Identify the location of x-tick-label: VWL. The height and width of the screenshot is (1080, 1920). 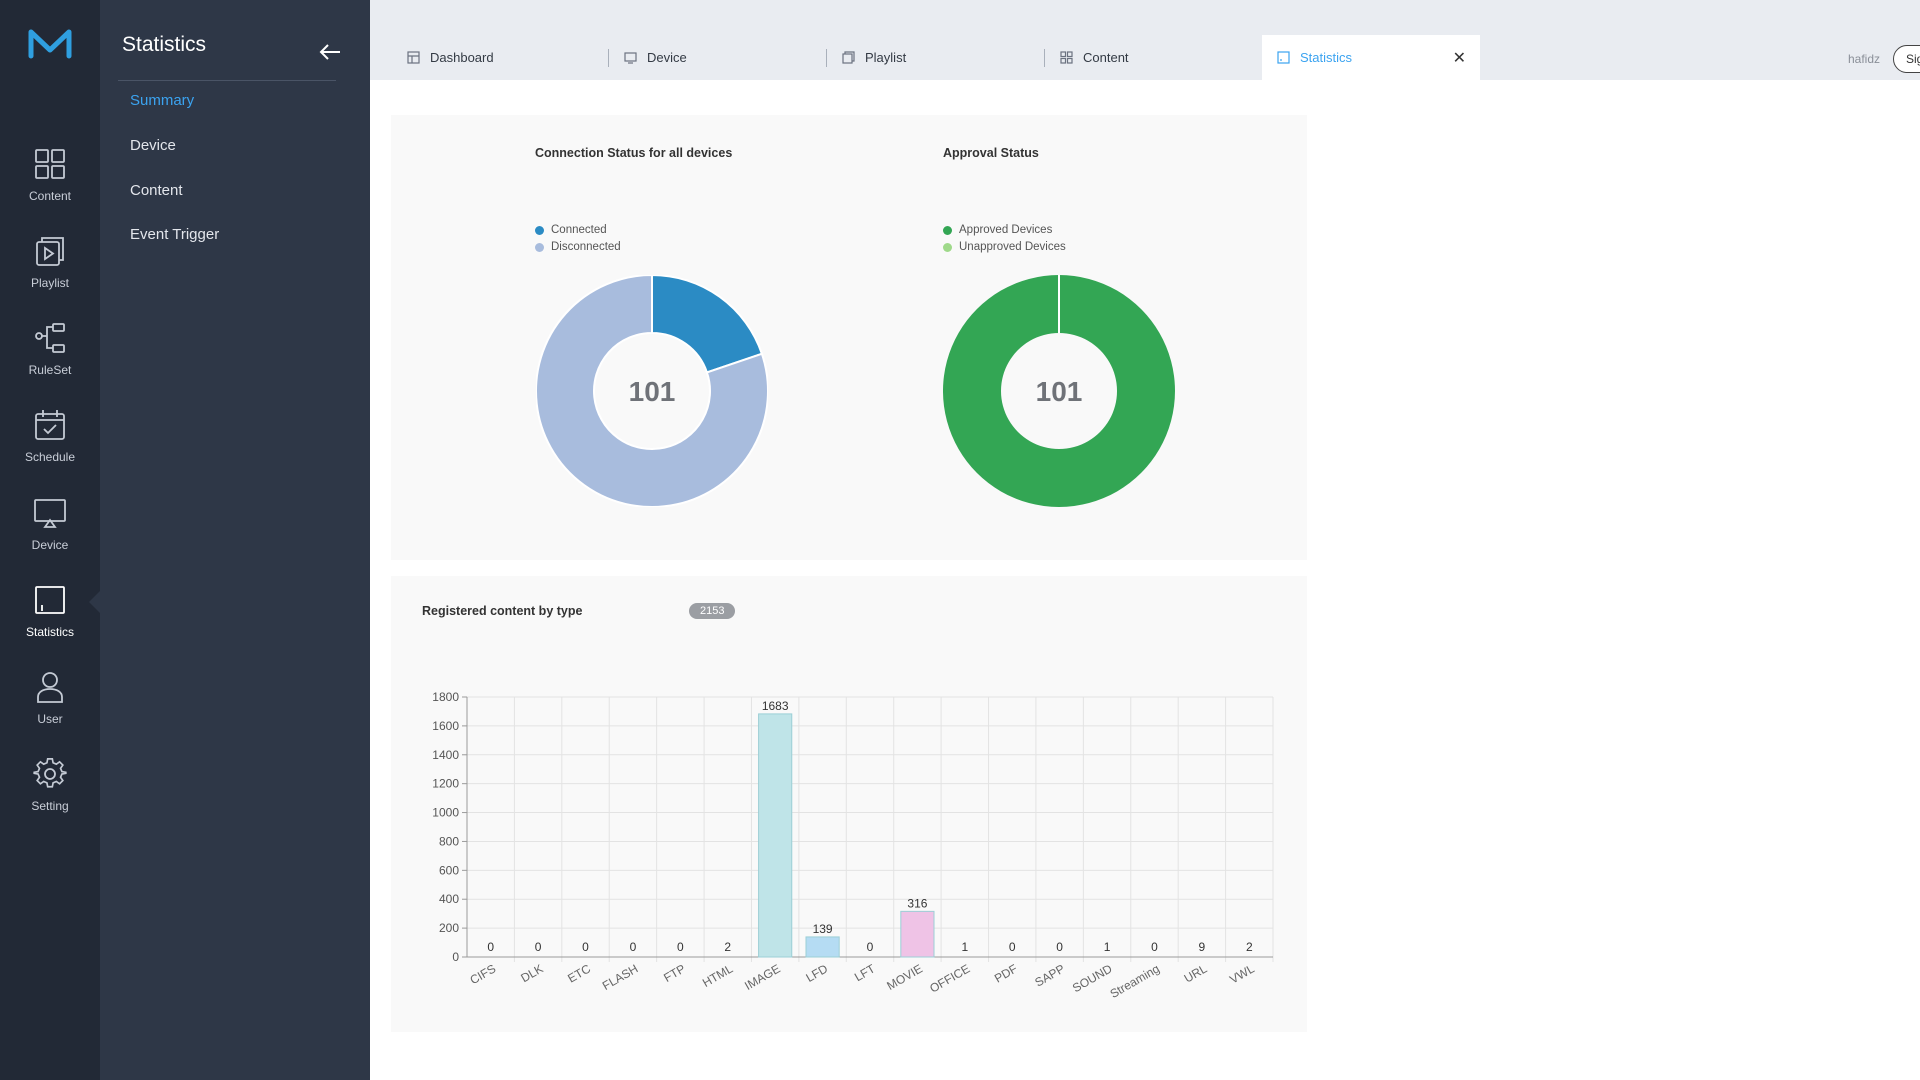
(1242, 973).